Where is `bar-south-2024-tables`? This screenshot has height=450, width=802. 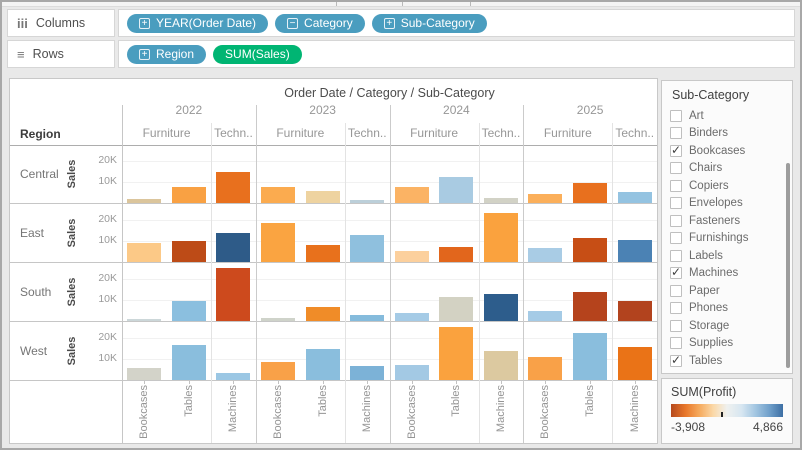
bar-south-2024-tables is located at coordinates (456, 309).